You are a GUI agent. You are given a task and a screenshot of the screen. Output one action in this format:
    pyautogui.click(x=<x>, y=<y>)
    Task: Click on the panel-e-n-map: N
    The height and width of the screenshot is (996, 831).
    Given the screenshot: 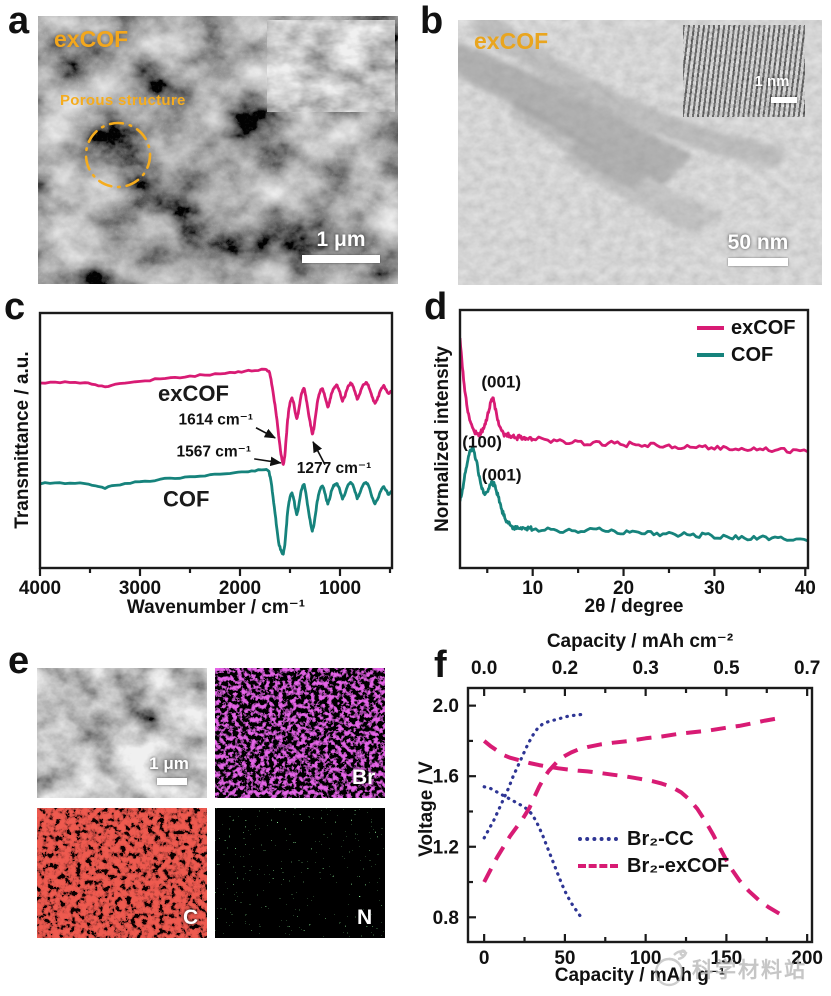 What is the action you would take?
    pyautogui.click(x=300, y=873)
    